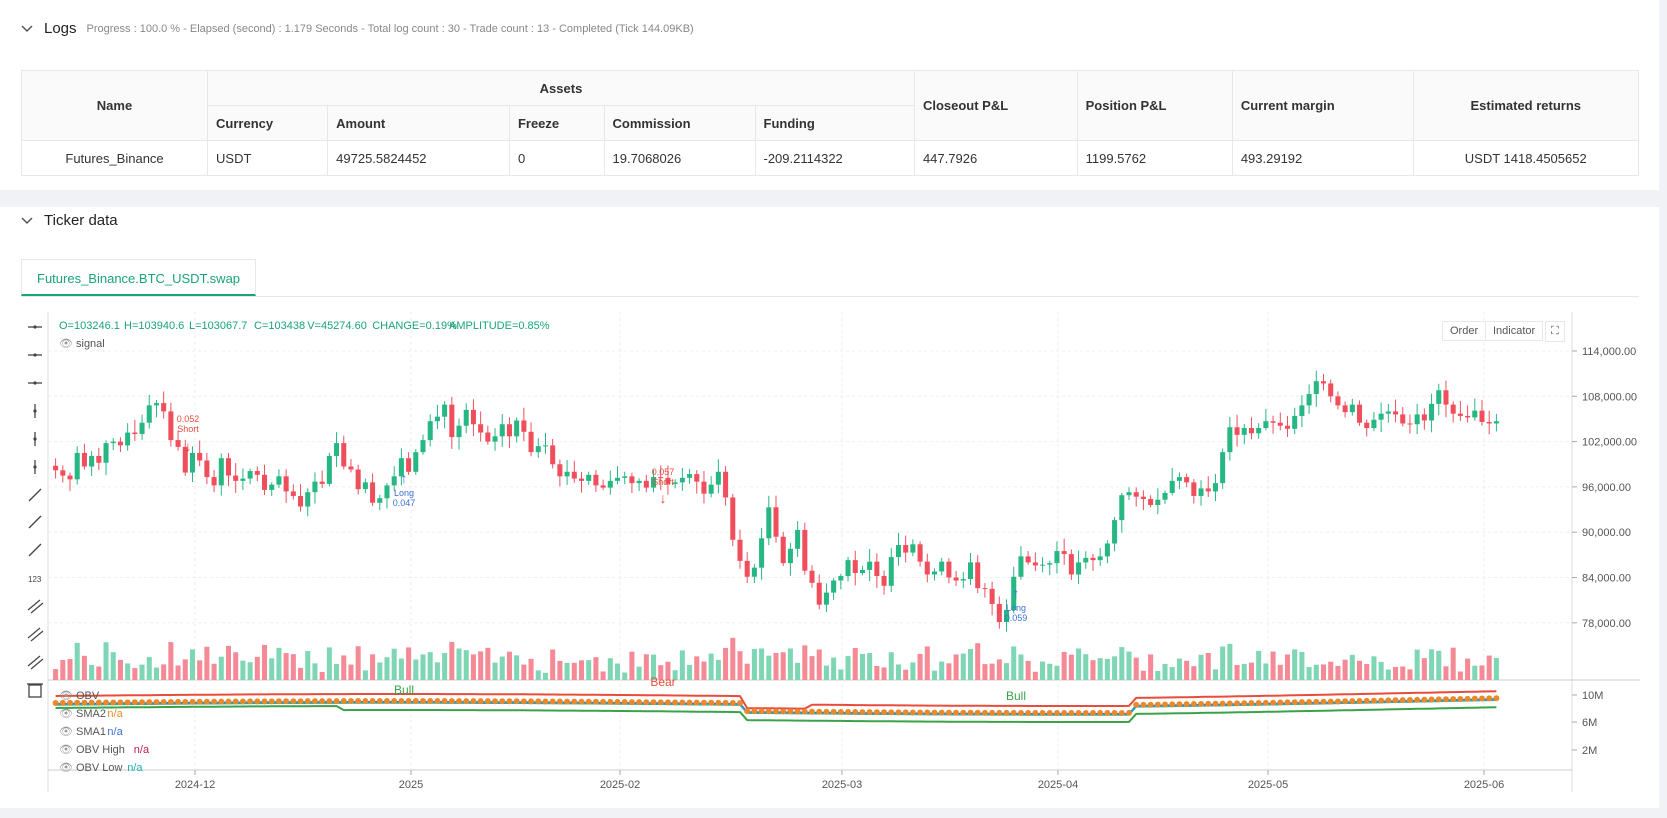 The width and height of the screenshot is (1667, 818). What do you see at coordinates (35, 495) in the screenshot?
I see `trend-line-icon` at bounding box center [35, 495].